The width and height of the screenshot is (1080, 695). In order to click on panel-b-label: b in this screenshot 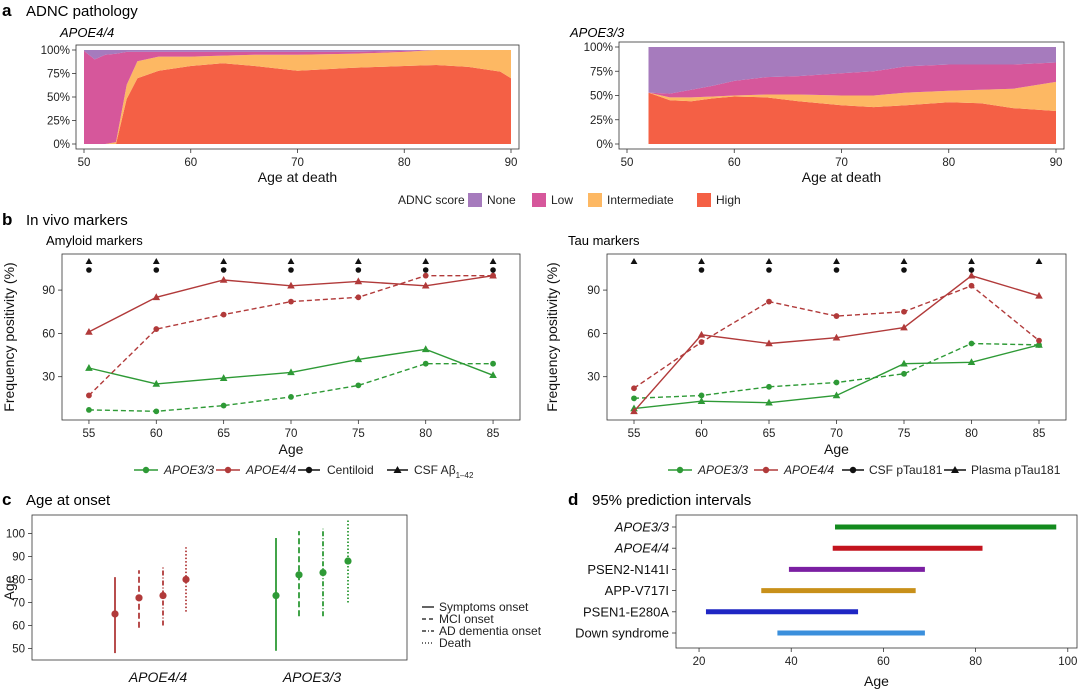, I will do `click(7, 219)`.